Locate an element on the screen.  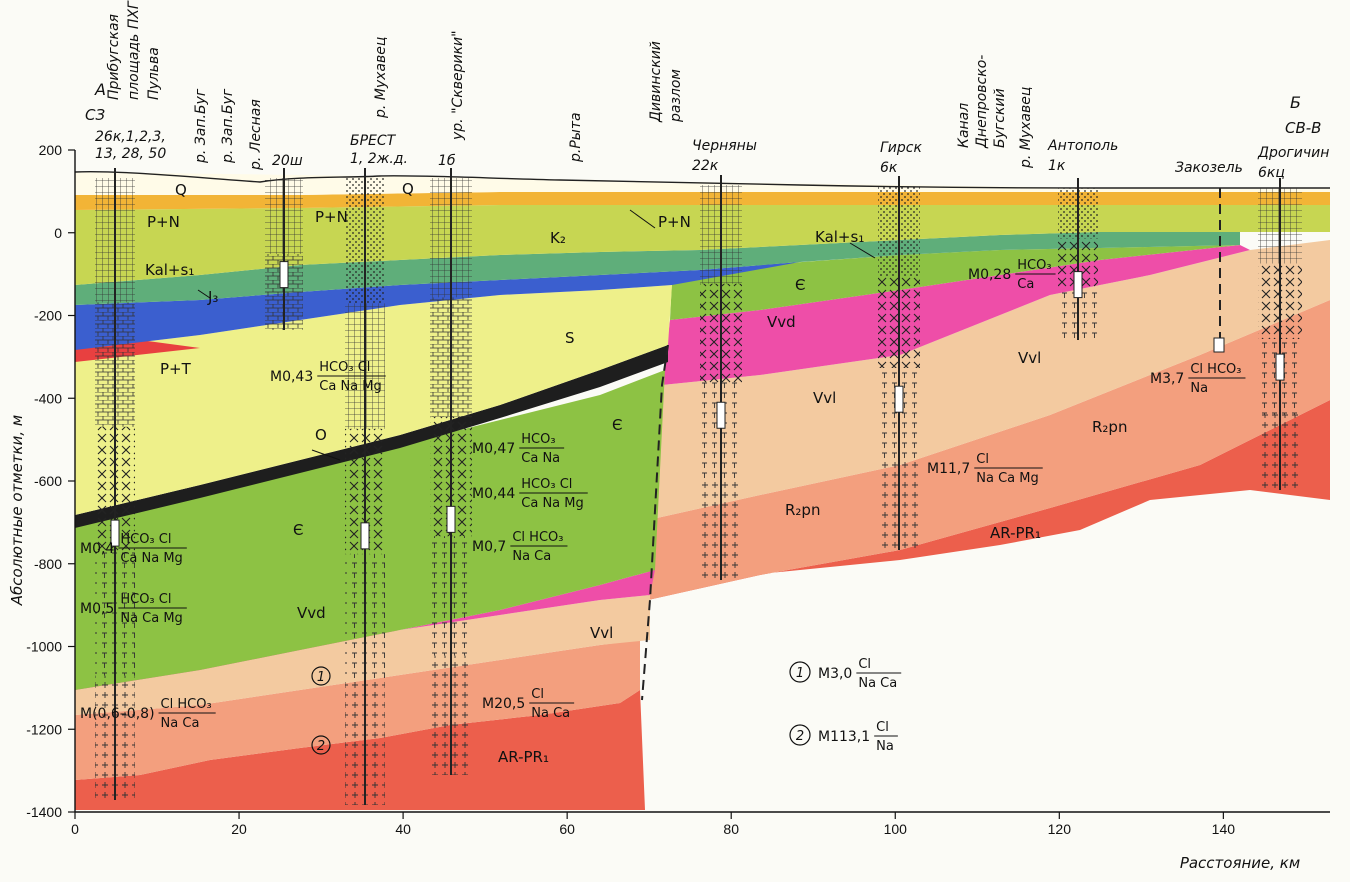
sample-marker-number: 2 is located at coordinates (321, 746).